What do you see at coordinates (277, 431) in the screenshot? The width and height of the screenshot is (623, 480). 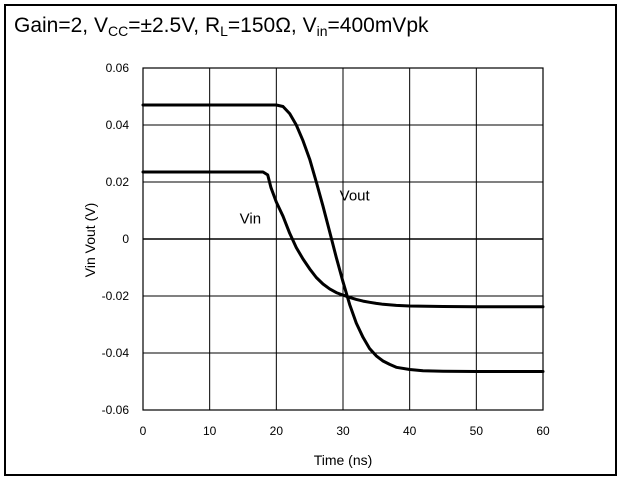 I see `x-tick-label: 20` at bounding box center [277, 431].